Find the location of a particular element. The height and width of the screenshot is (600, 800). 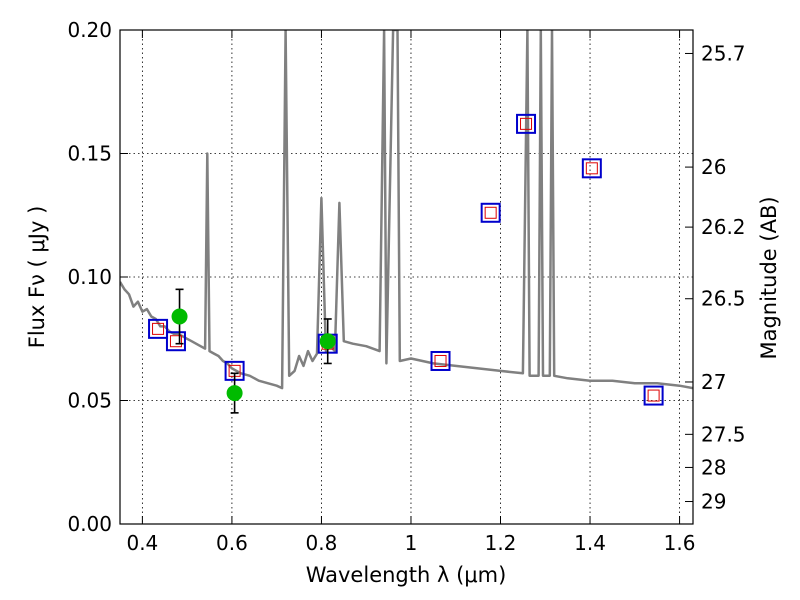

y-axis-right: 25.7 26 26.2 26.5 27 27.5 28 29 is located at coordinates (715, 277).